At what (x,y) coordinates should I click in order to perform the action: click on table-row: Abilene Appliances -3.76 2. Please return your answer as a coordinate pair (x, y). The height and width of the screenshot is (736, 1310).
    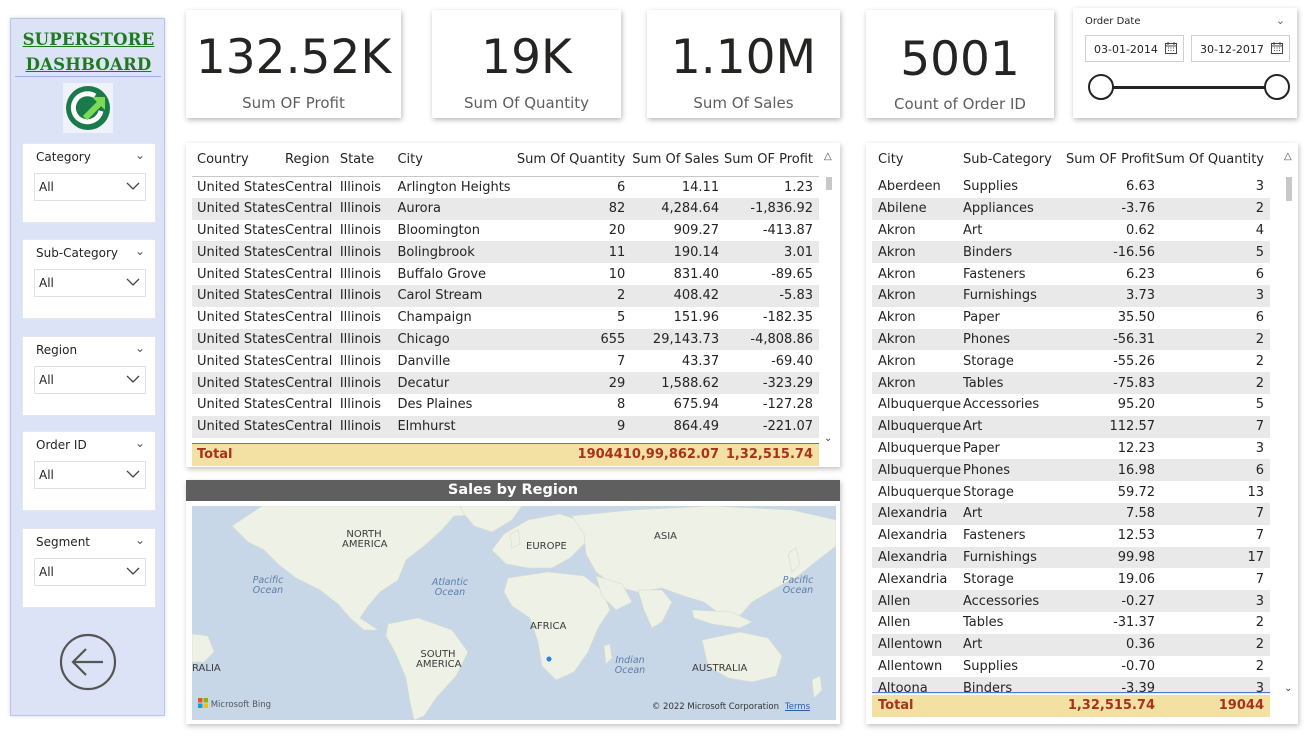
    Looking at the image, I should click on (1071, 208).